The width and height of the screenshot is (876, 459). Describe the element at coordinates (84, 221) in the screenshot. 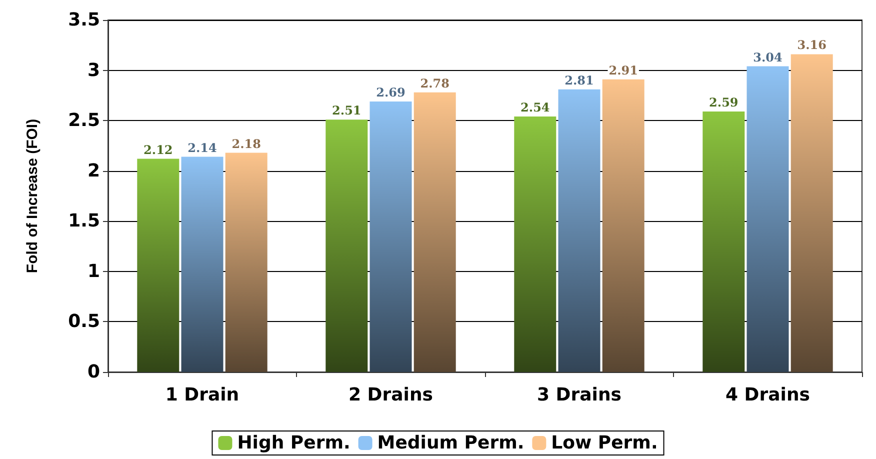

I see `y-tick-label: 1.5` at that location.